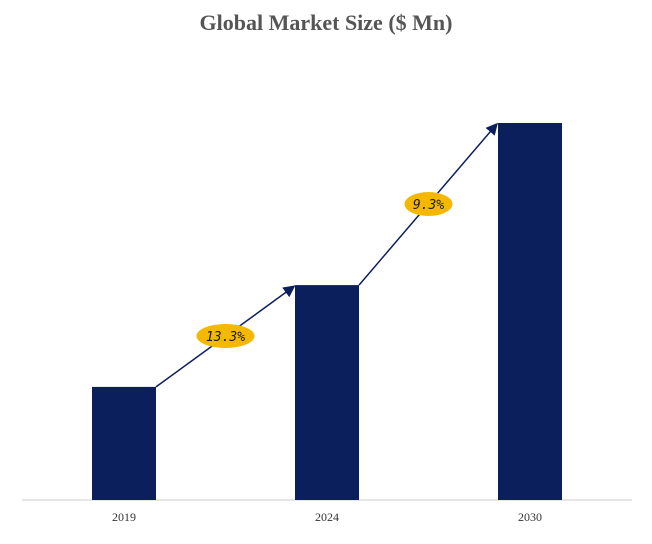 The image size is (652, 544). I want to click on bar-2024, so click(327, 392).